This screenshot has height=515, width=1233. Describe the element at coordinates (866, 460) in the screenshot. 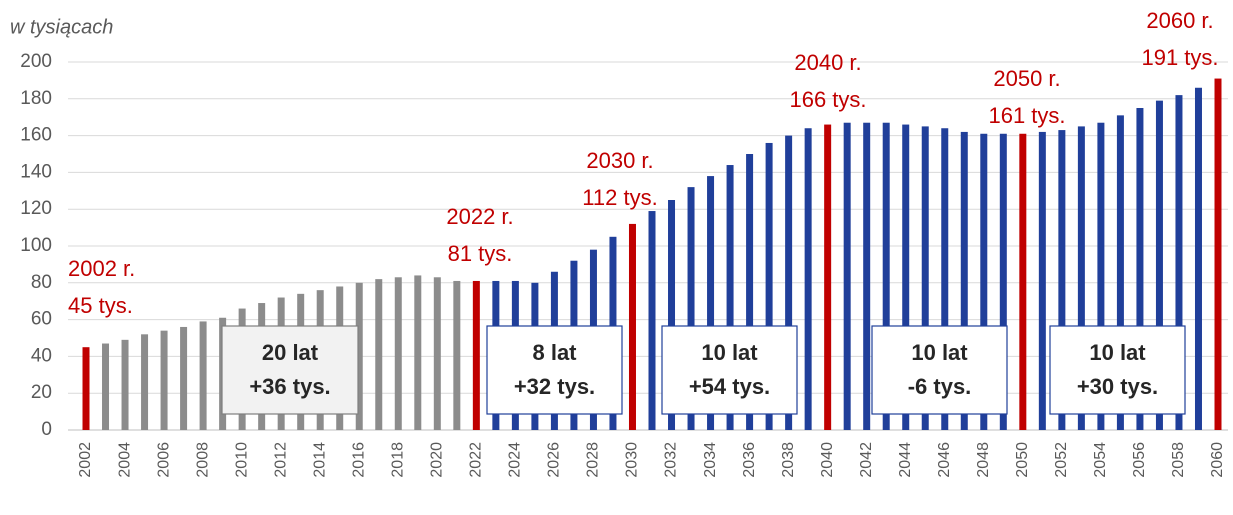

I see `x-tick-label: 2042` at that location.